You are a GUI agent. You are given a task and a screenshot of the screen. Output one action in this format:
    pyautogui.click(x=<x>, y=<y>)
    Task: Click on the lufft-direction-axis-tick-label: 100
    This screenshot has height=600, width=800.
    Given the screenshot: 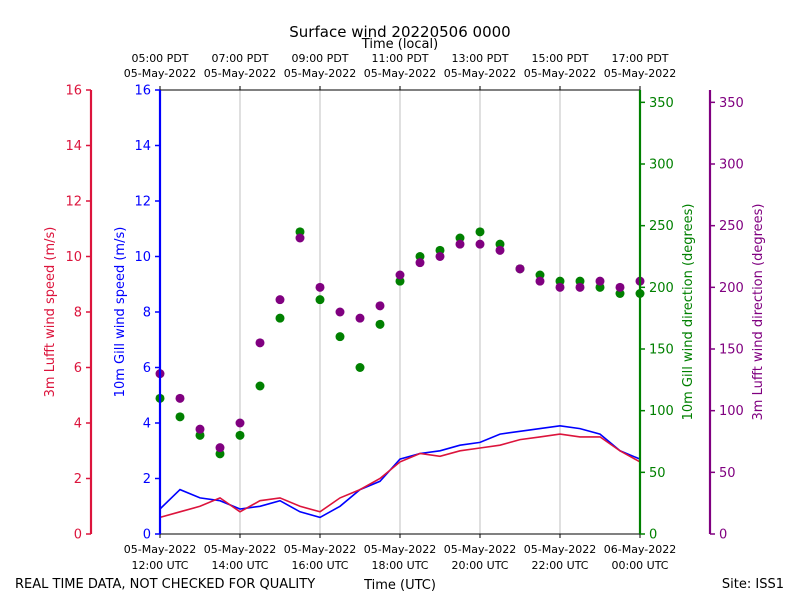 What is the action you would take?
    pyautogui.click(x=731, y=411)
    